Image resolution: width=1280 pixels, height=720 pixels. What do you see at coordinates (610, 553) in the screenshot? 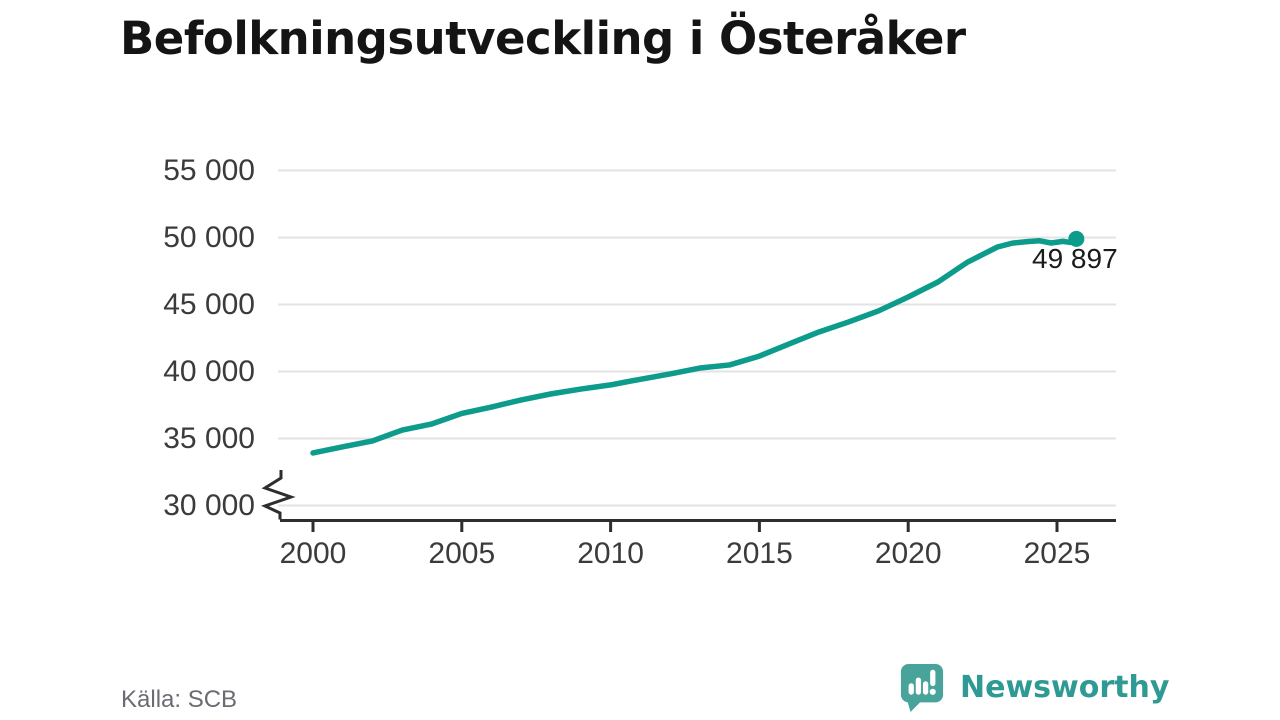
I see `x-axis-tick-label: 2010` at bounding box center [610, 553].